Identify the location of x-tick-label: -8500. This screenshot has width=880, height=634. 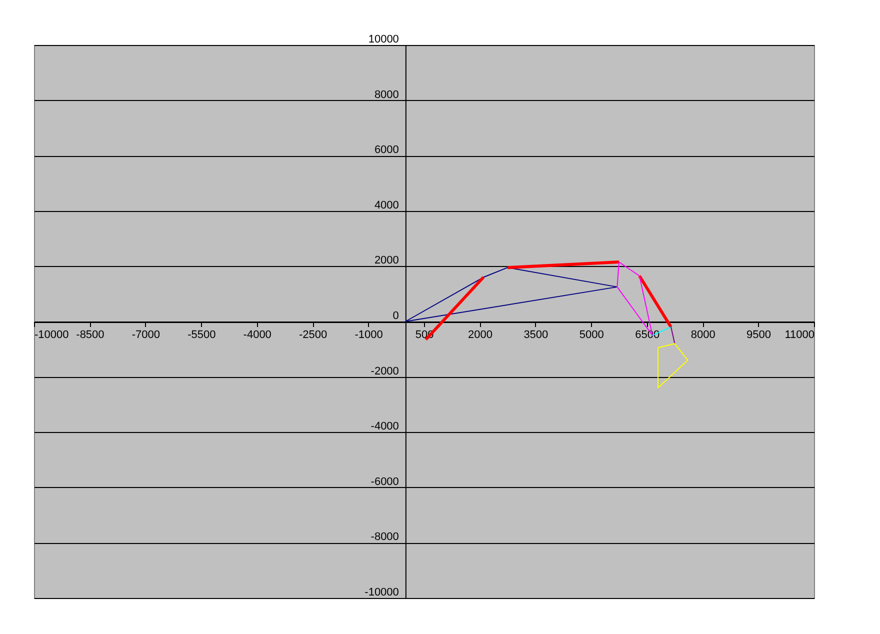
(90, 335).